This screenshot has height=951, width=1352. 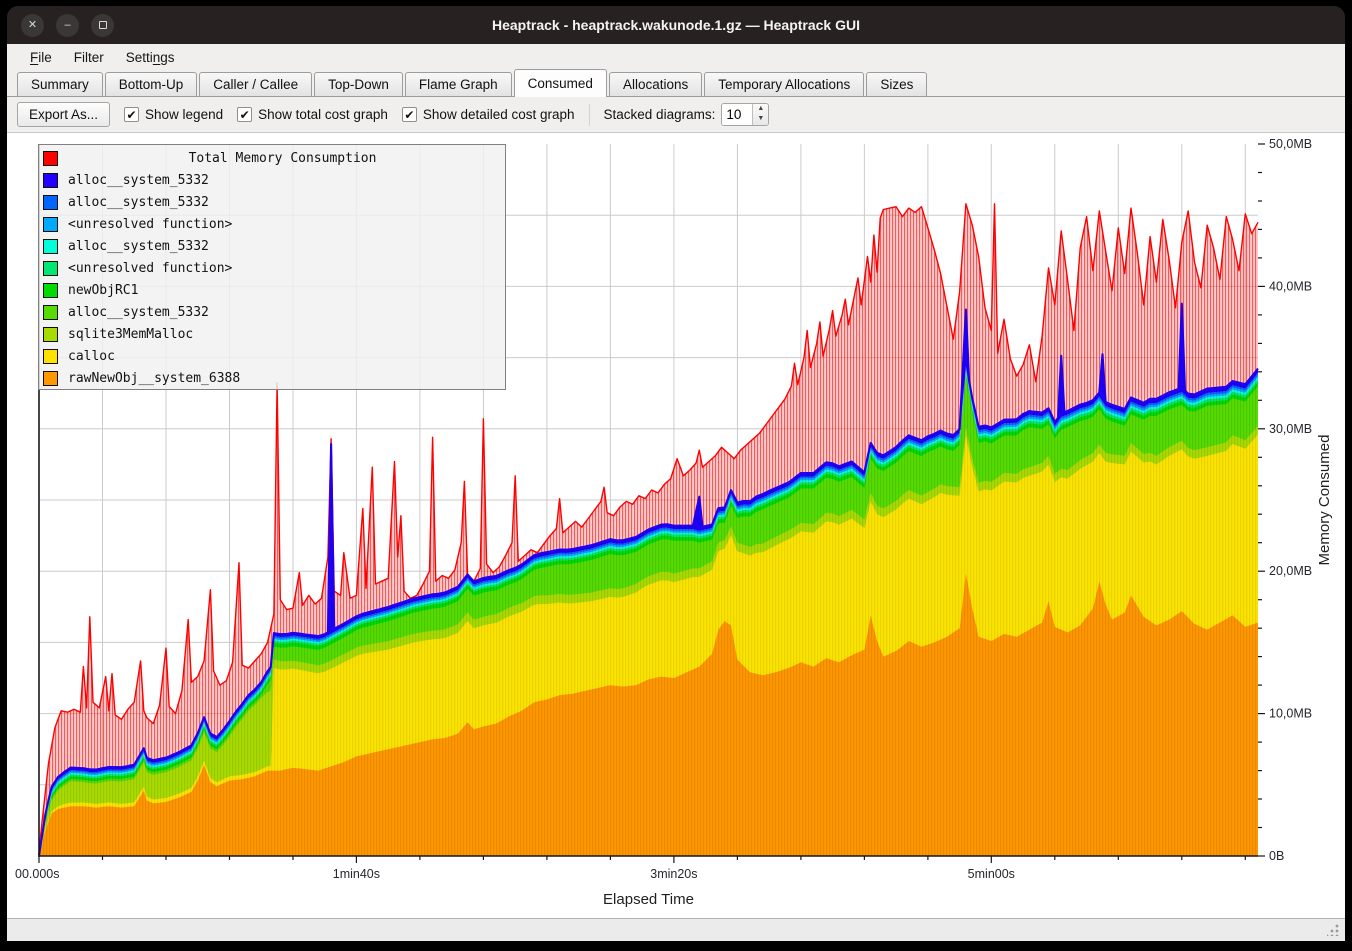 What do you see at coordinates (1290, 429) in the screenshot?
I see `svg-text: 30,0MB` at bounding box center [1290, 429].